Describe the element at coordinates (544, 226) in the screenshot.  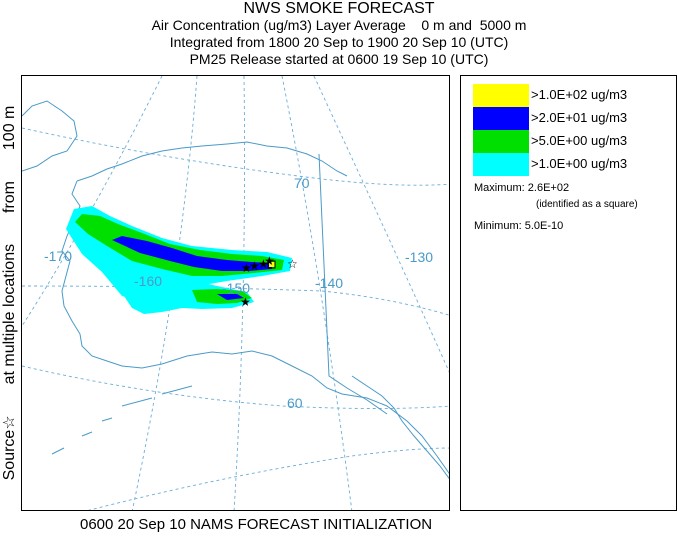
I see `minimum-value: 5.0E-10` at that location.